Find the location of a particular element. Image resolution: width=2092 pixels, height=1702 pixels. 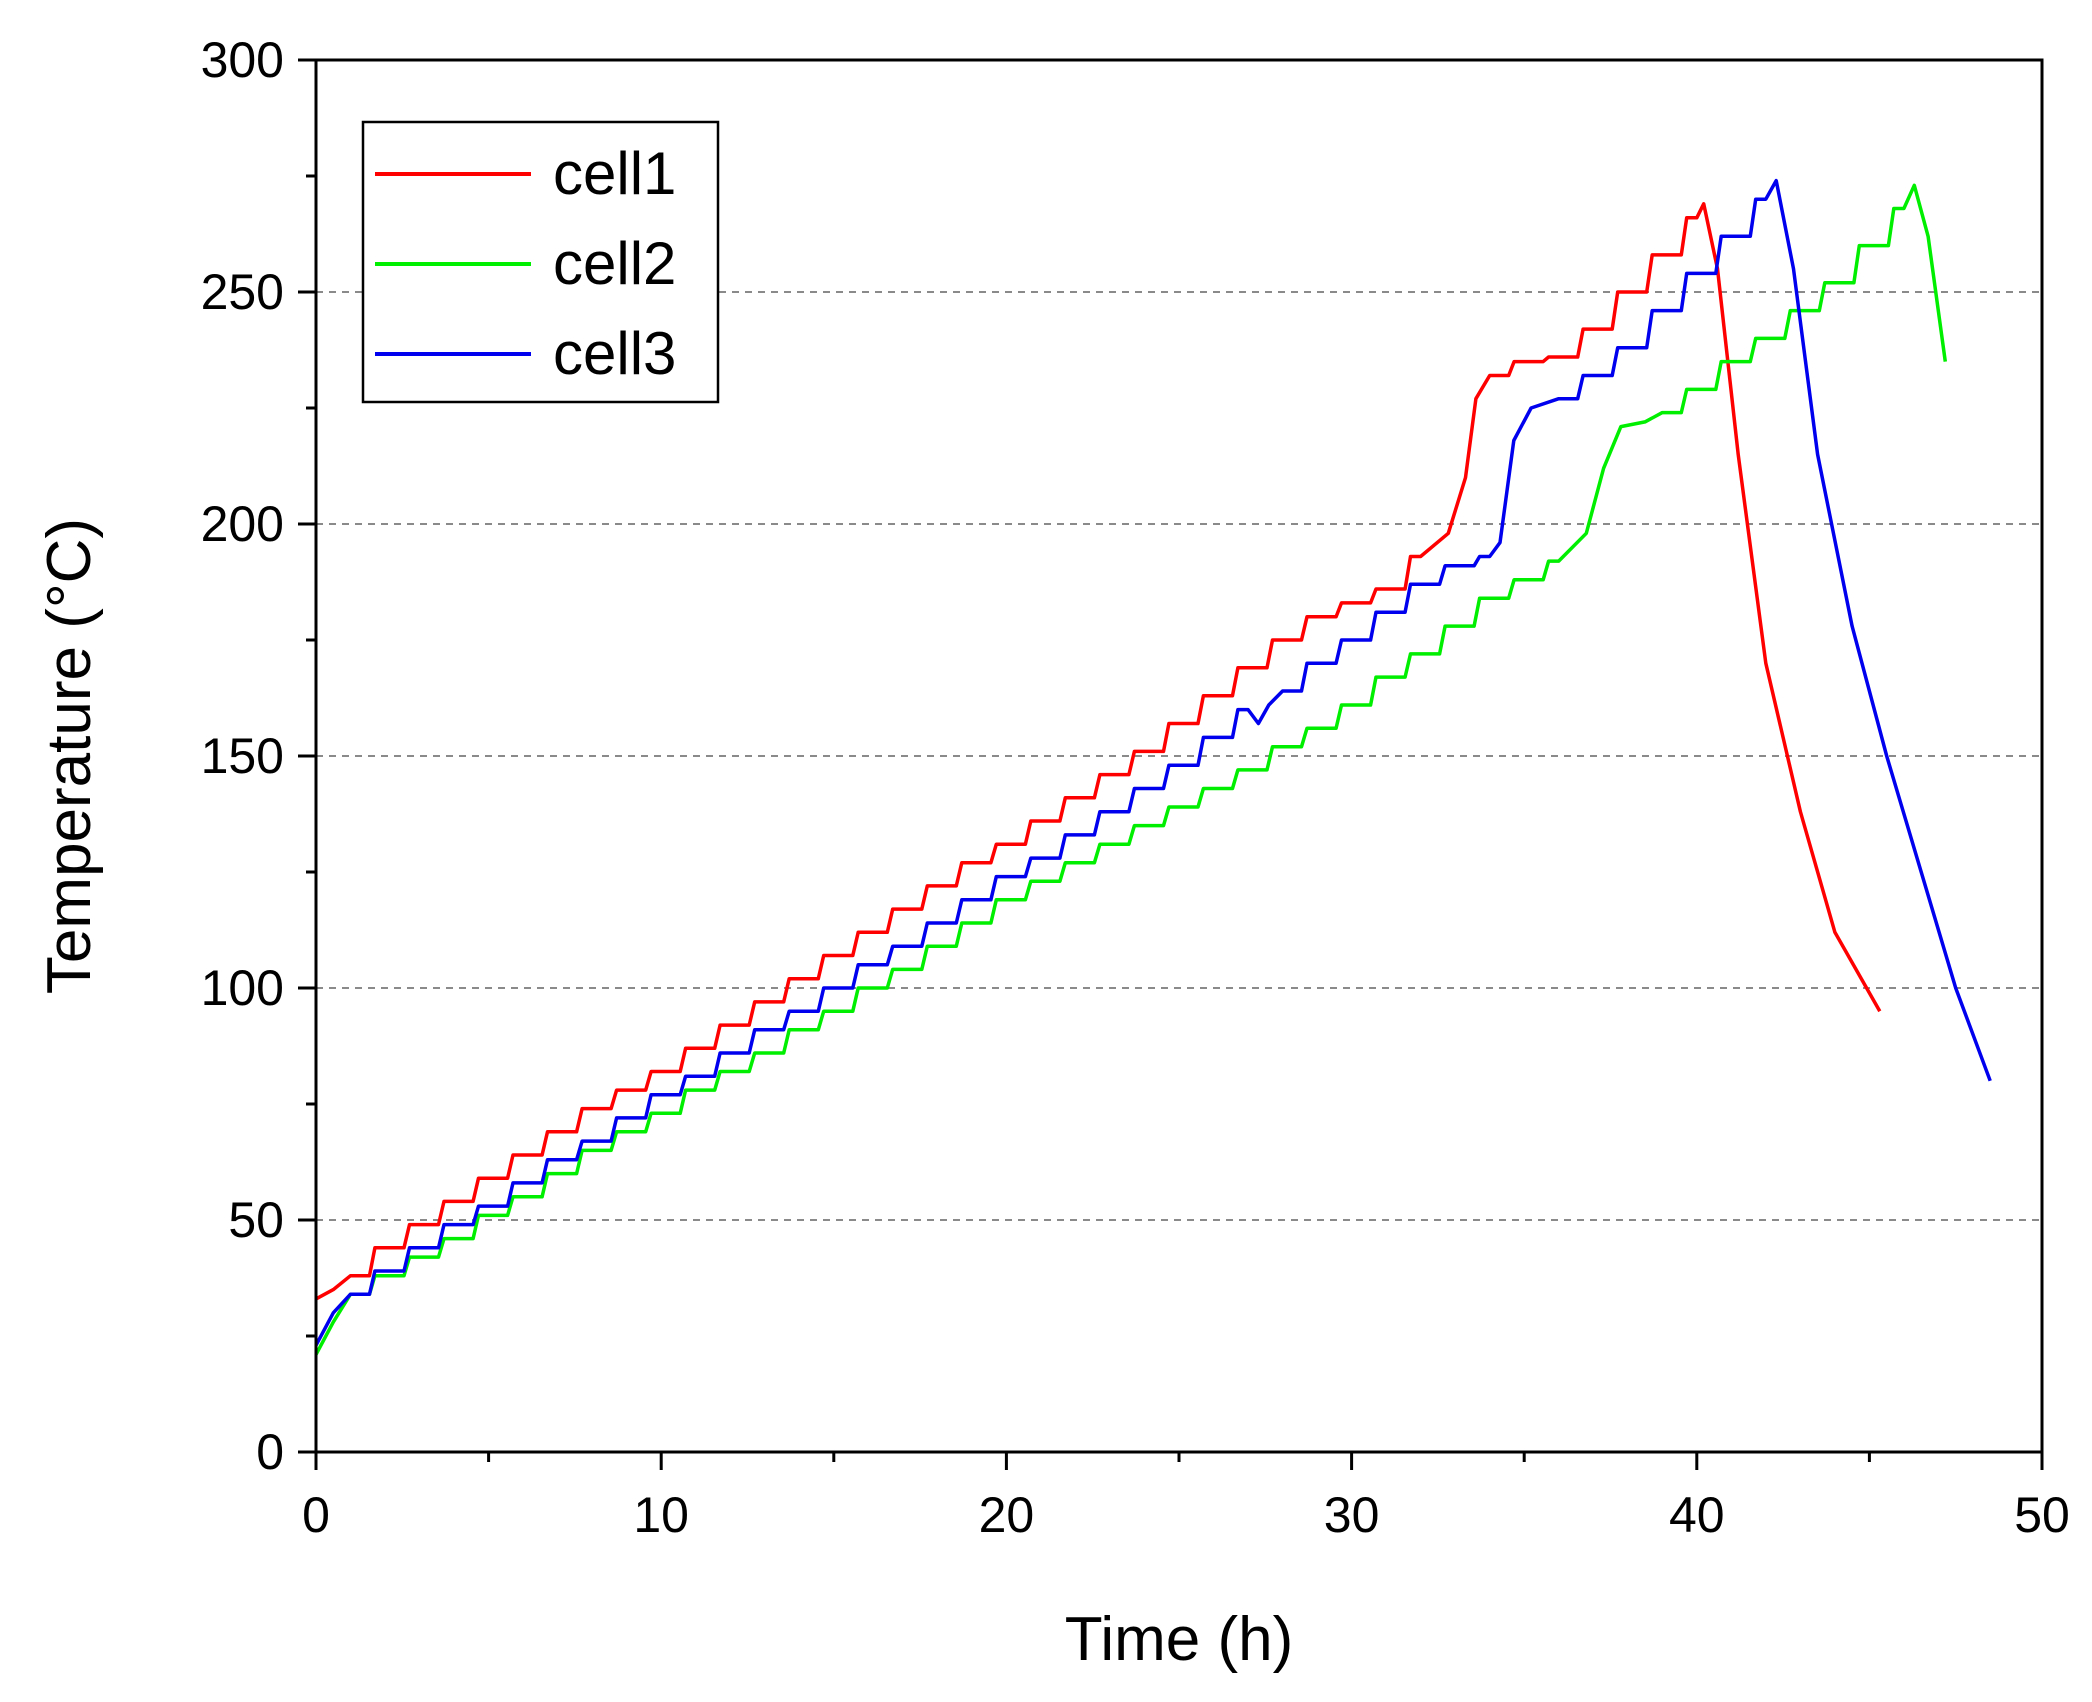

x-tick-label: 30 is located at coordinates (1352, 1515).